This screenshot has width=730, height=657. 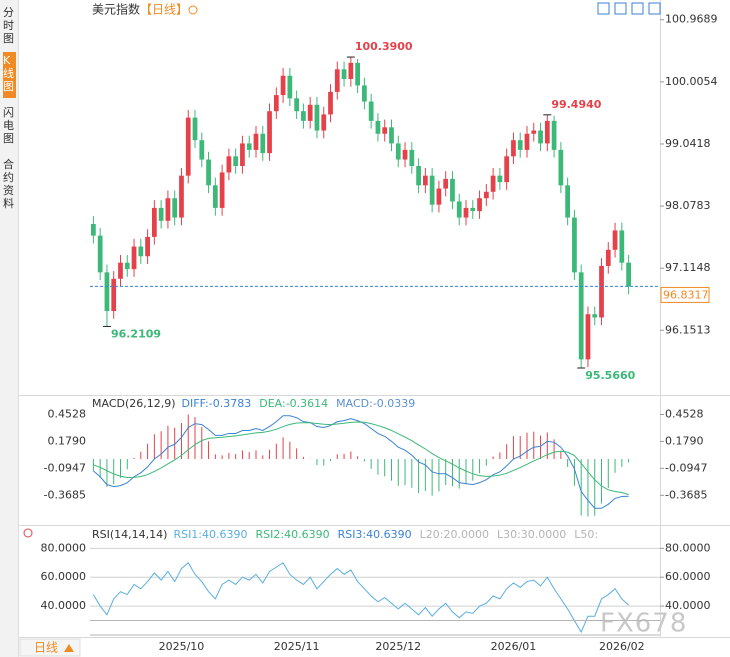 I want to click on y-tick-label: 100.0054, so click(x=691, y=81).